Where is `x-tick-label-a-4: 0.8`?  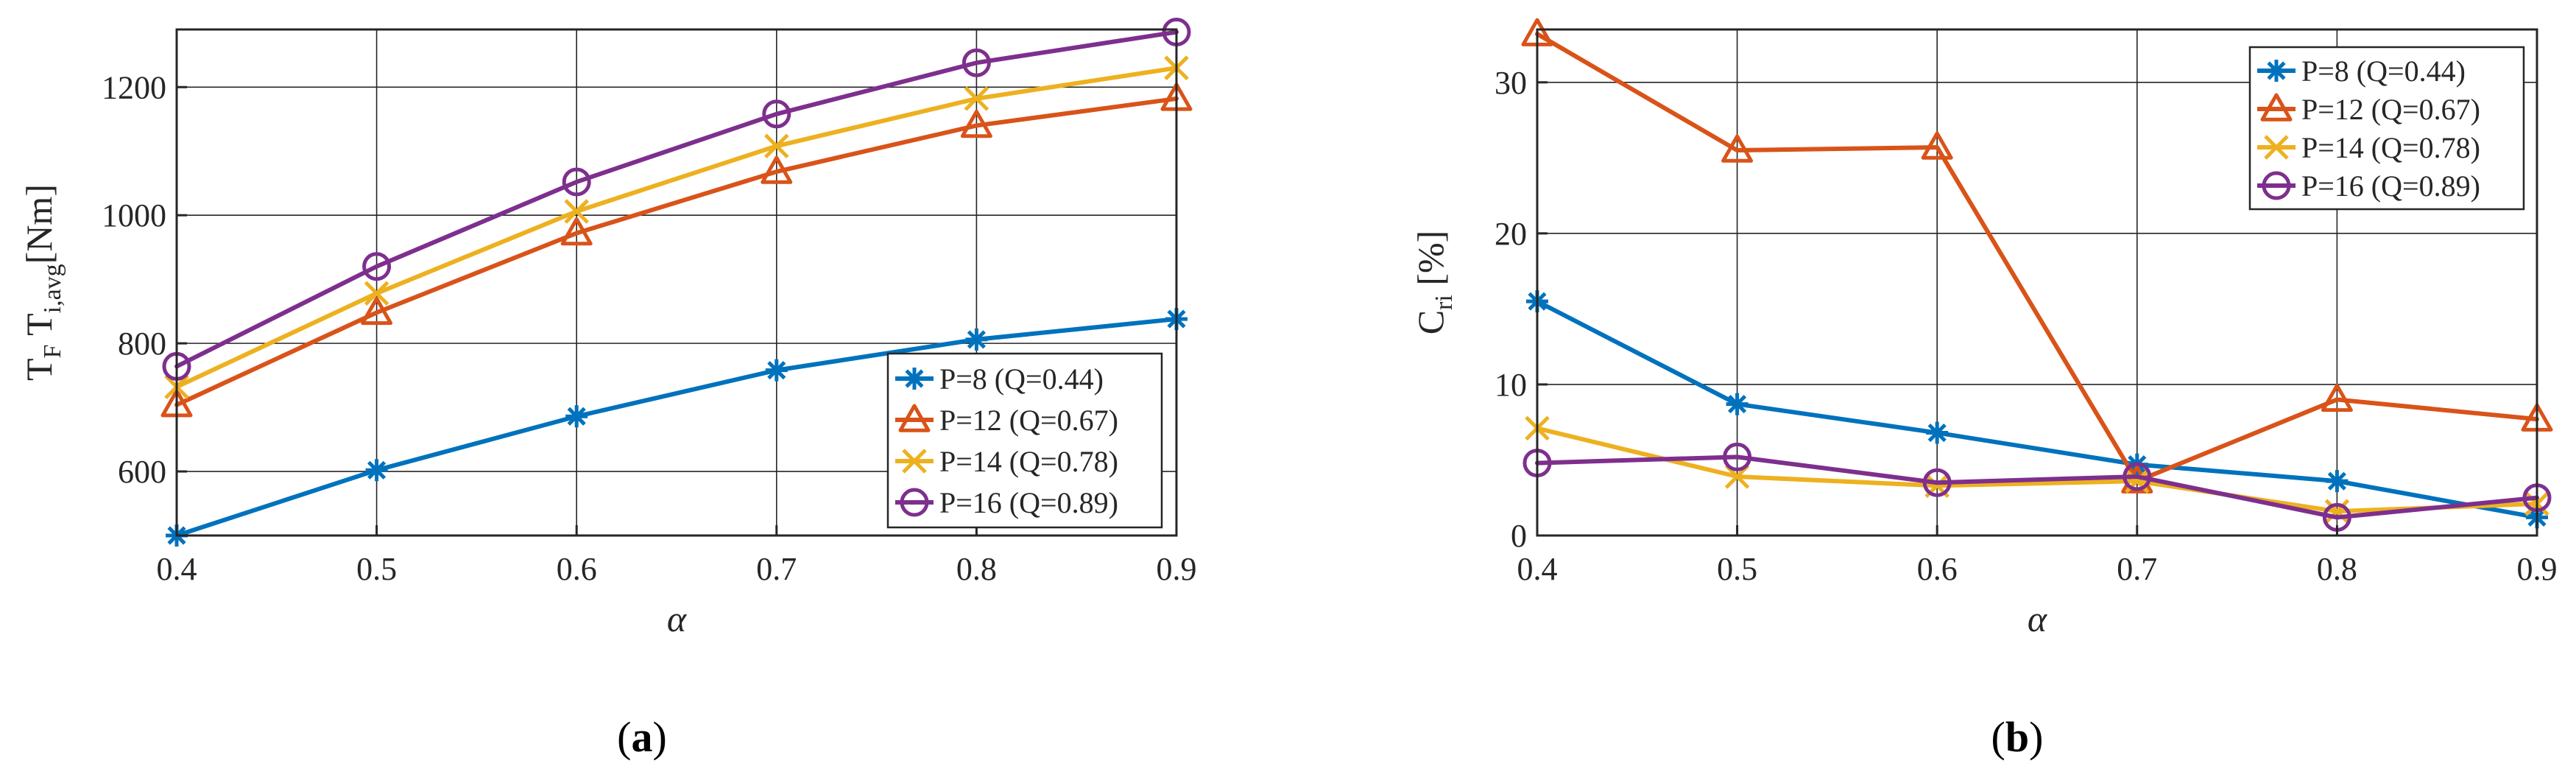
x-tick-label-a-4: 0.8 is located at coordinates (976, 569).